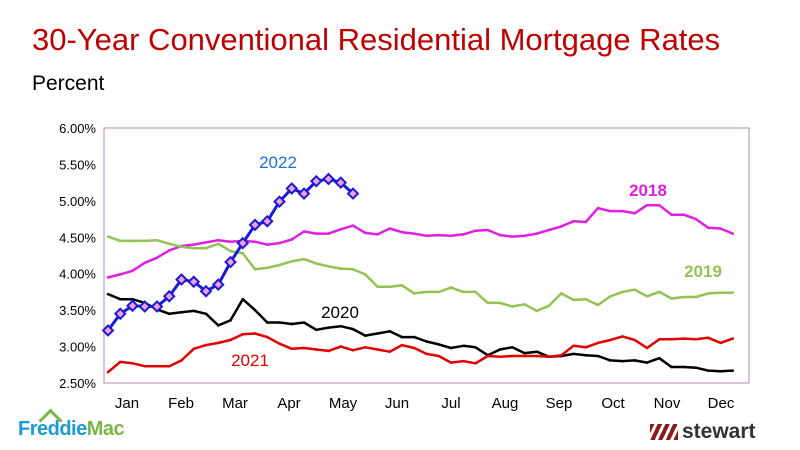 The height and width of the screenshot is (450, 800). Describe the element at coordinates (278, 162) in the screenshot. I see `series-label-2022: 2022` at that location.